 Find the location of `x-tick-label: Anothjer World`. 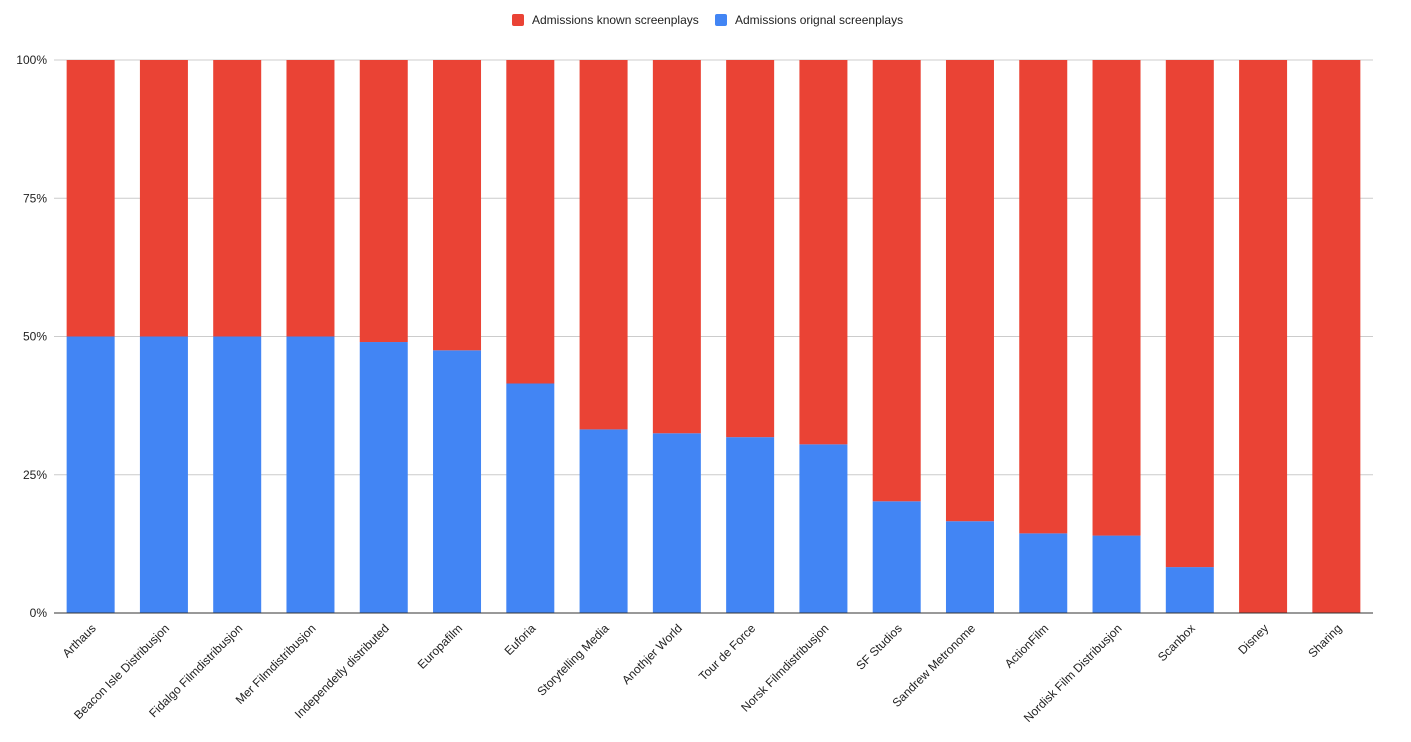

x-tick-label: Anothjer World is located at coordinates (652, 654).